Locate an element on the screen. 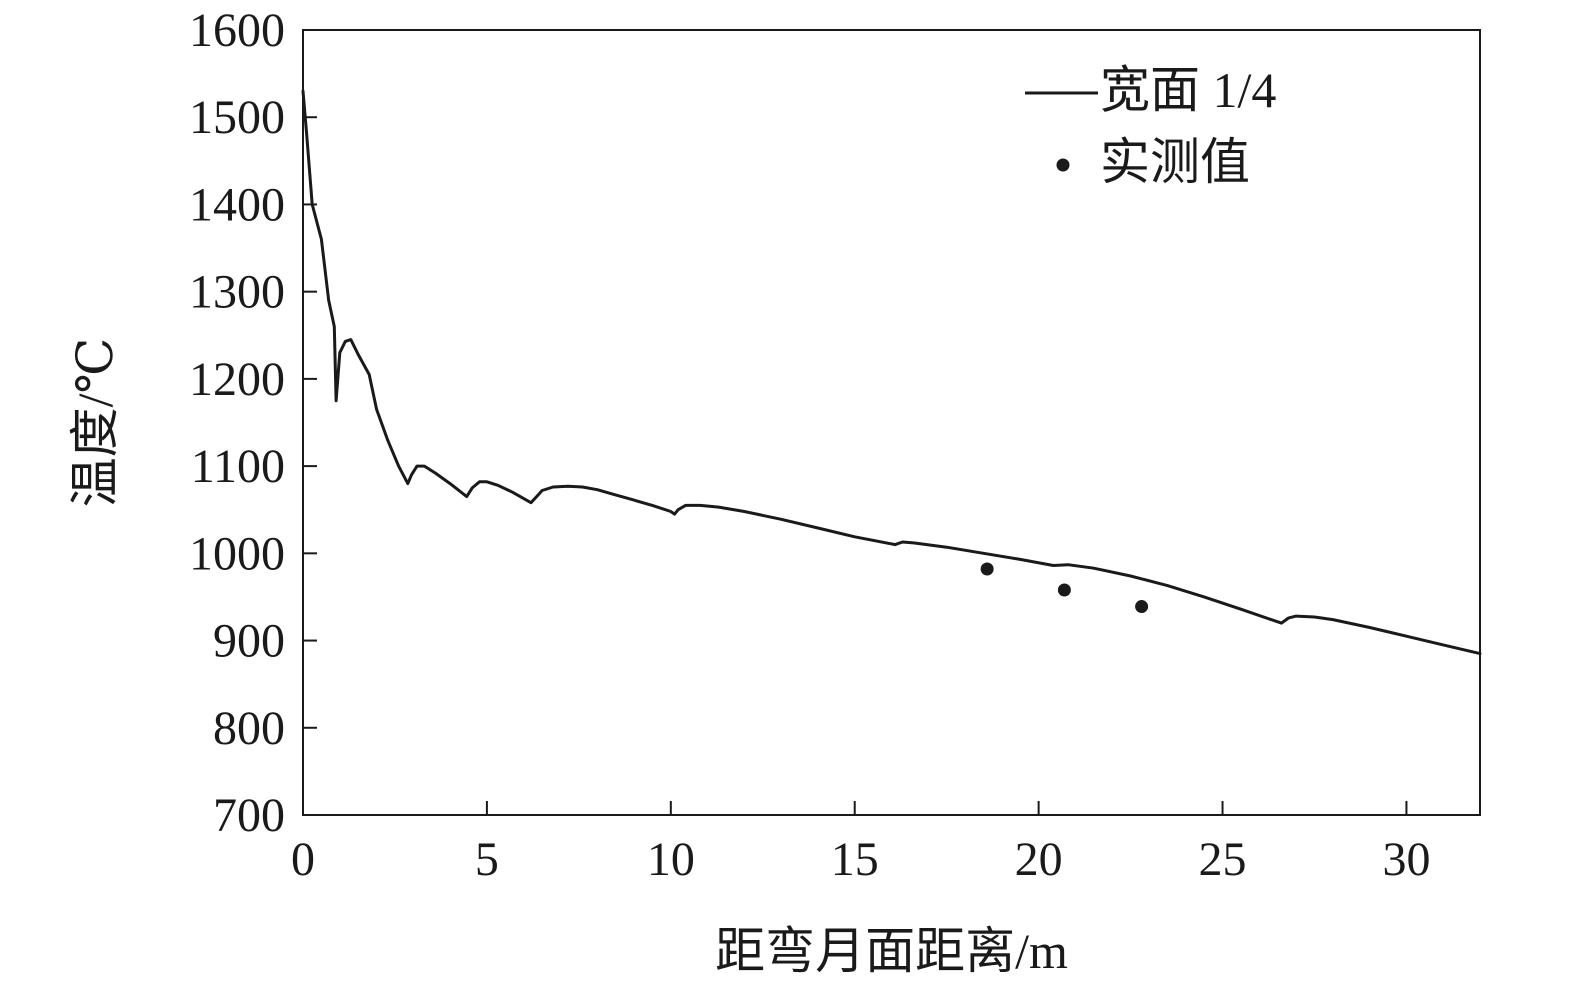 The image size is (1575, 996). x-tick-label: 20 is located at coordinates (1039, 859).